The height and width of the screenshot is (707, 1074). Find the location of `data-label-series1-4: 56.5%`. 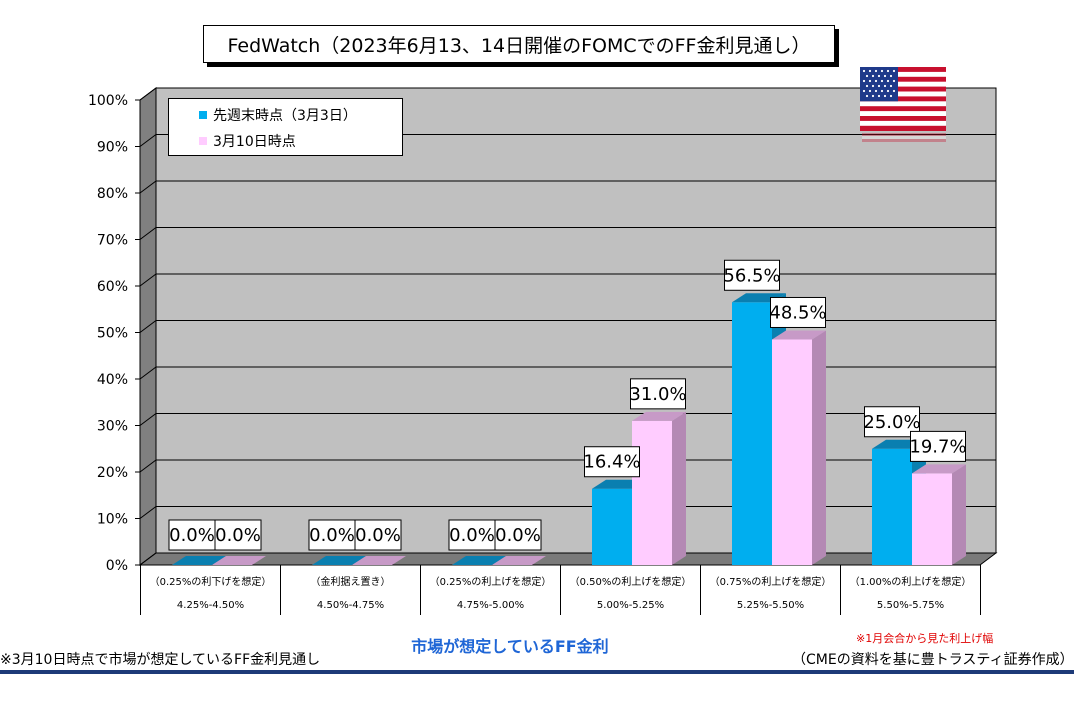

data-label-series1-4: 56.5% is located at coordinates (752, 275).